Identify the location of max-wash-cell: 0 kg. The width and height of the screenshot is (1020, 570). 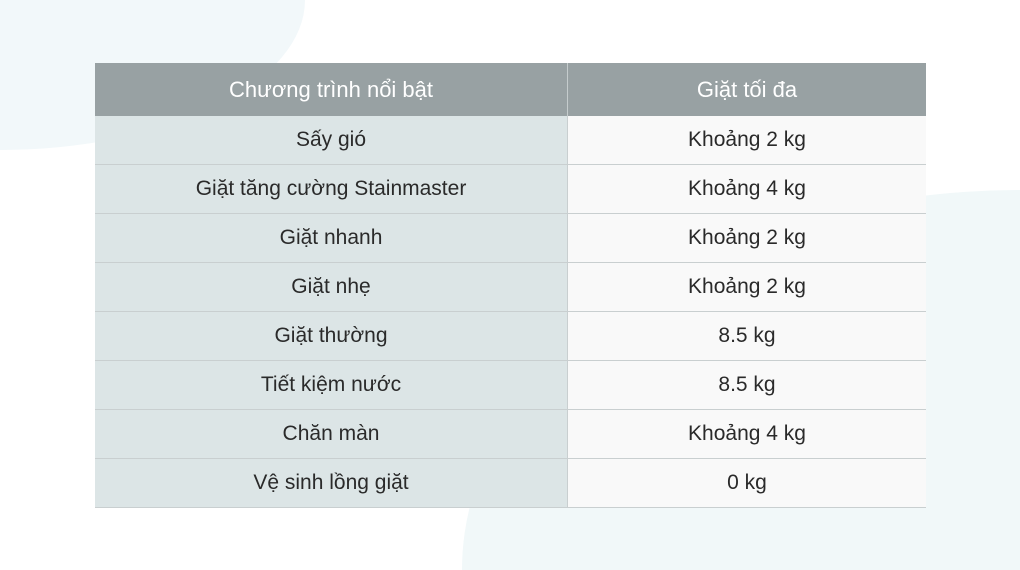
(746, 483).